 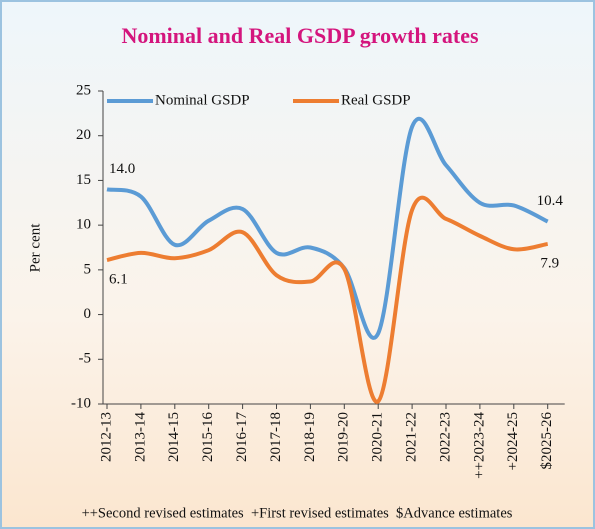 I want to click on data-label: 14.0, so click(x=122, y=169).